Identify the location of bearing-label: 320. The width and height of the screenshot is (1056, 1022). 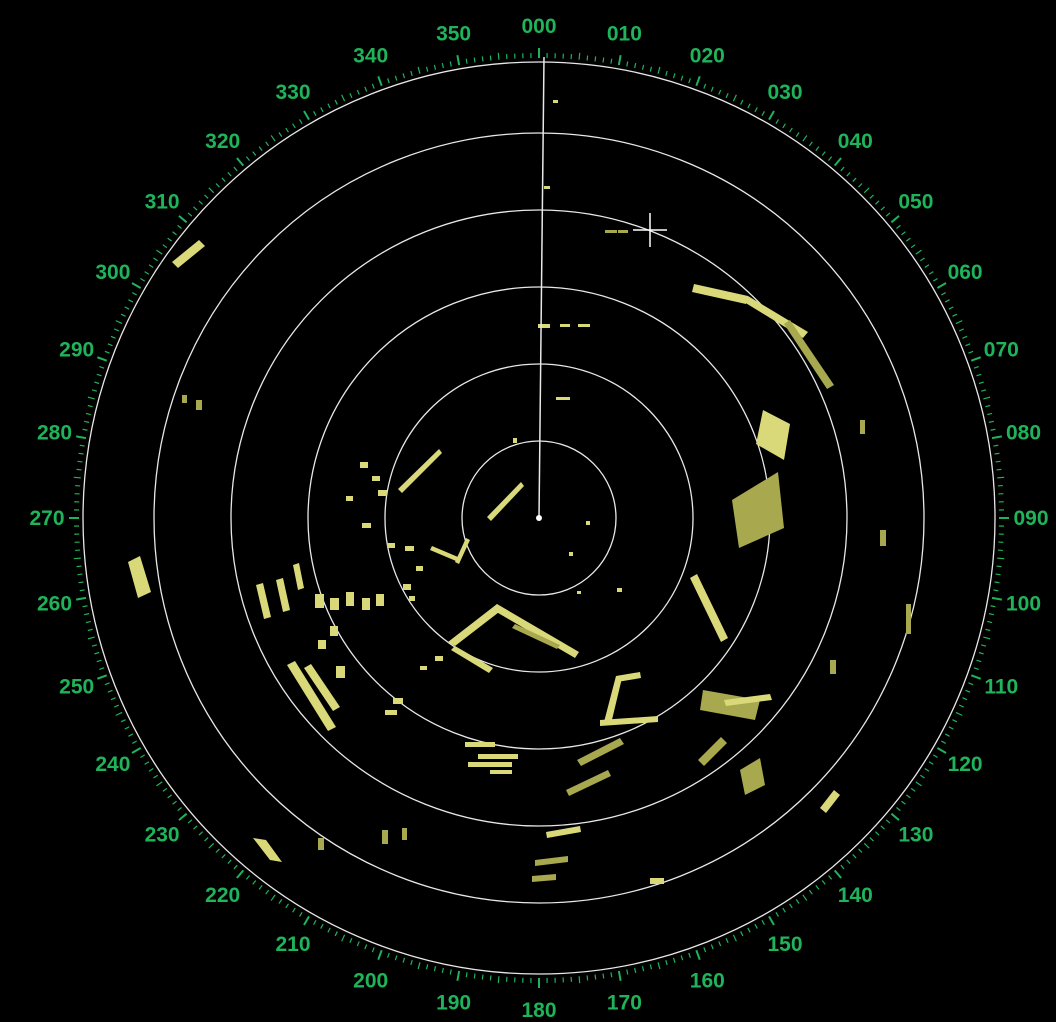
(222, 141).